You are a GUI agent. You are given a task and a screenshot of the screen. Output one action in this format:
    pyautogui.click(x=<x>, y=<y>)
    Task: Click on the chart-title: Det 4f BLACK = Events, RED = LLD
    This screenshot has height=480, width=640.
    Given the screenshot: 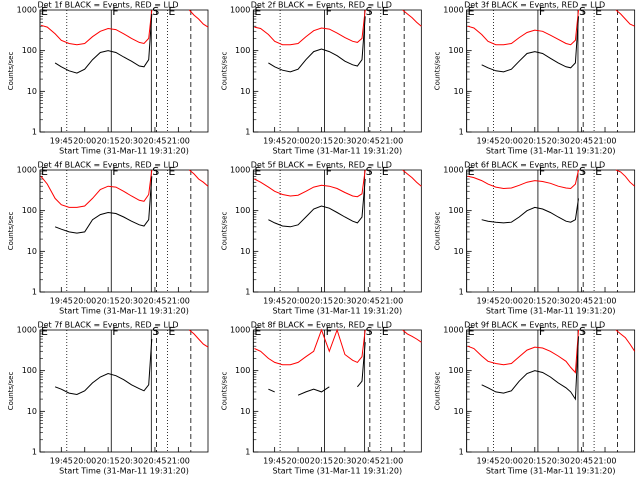 What is the action you would take?
    pyautogui.click(x=107, y=165)
    